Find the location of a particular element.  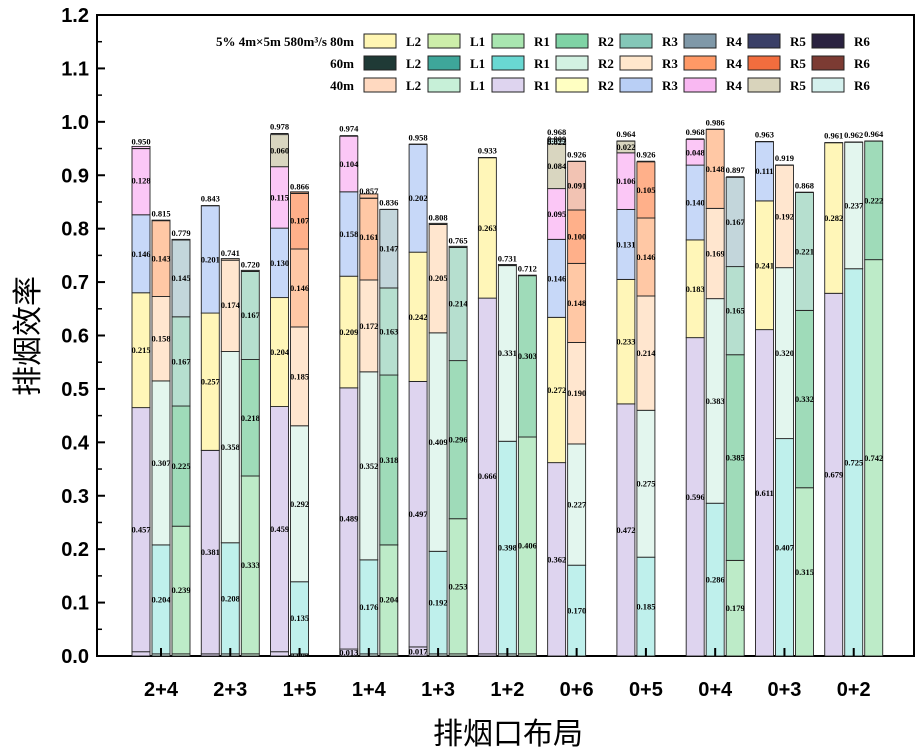

bar-total-label: 0.963 is located at coordinates (764, 135).